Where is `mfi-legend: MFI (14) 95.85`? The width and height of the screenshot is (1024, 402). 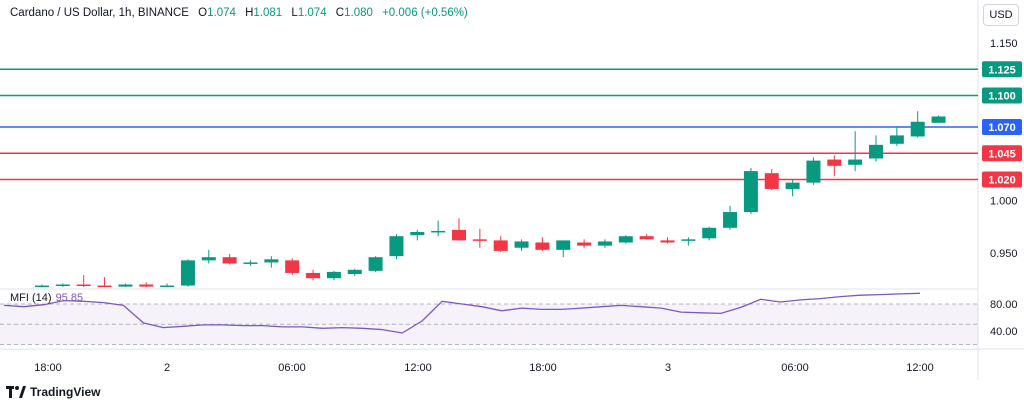 mfi-legend: MFI (14) 95.85 is located at coordinates (46, 298).